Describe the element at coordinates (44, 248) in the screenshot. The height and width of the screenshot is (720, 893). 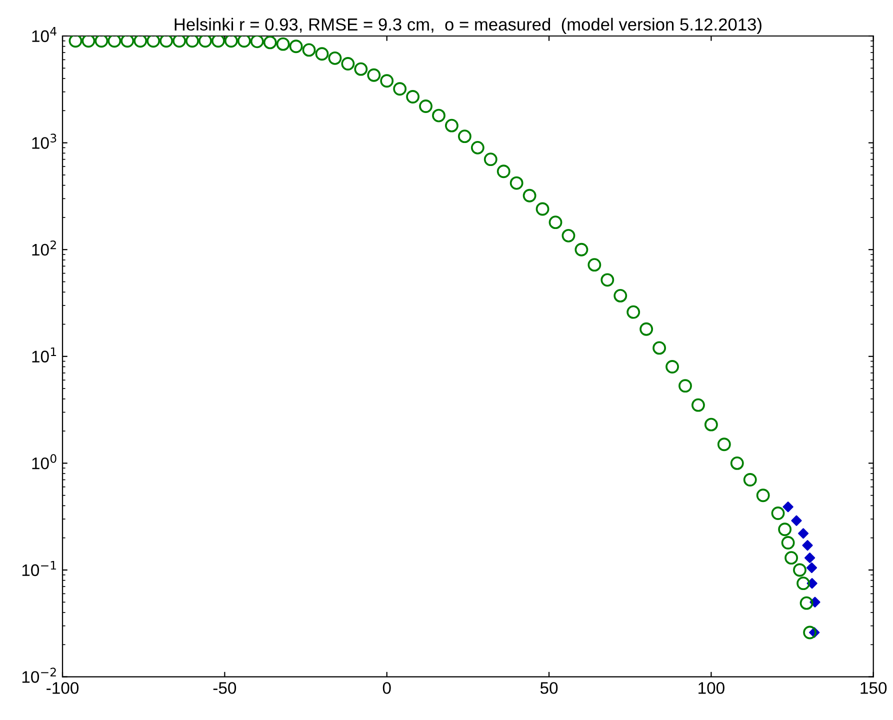
I see `y-tick-label: 10$^{2}$` at that location.